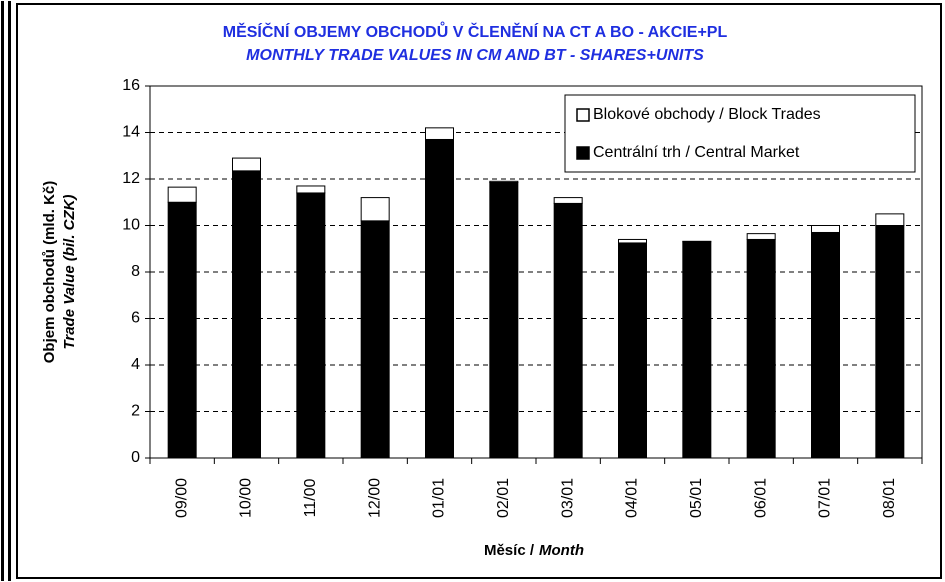  Describe the element at coordinates (135, 271) in the screenshot. I see `y-tick-label: 8` at that location.